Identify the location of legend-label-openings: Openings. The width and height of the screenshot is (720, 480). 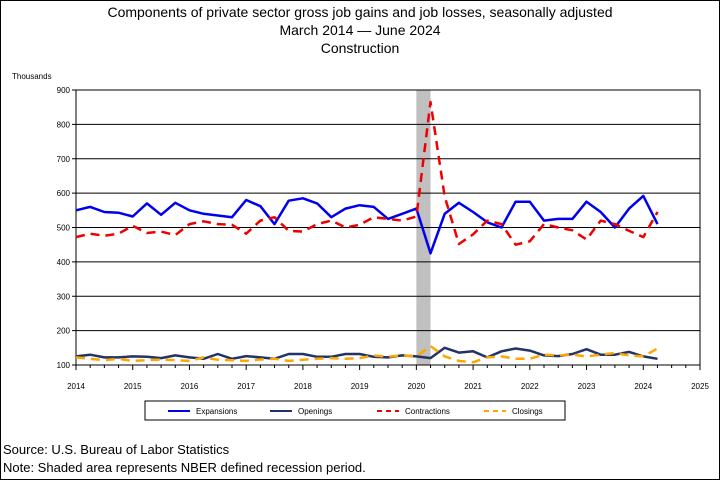
(315, 411).